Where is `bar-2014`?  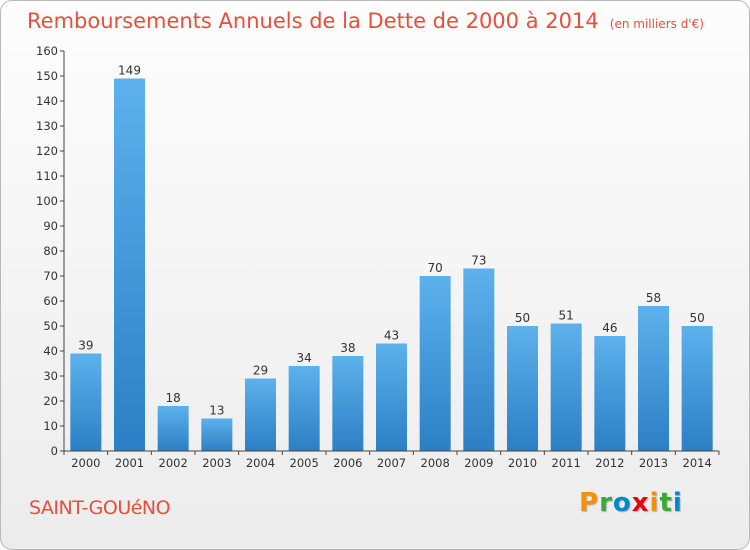
bar-2014 is located at coordinates (697, 388).